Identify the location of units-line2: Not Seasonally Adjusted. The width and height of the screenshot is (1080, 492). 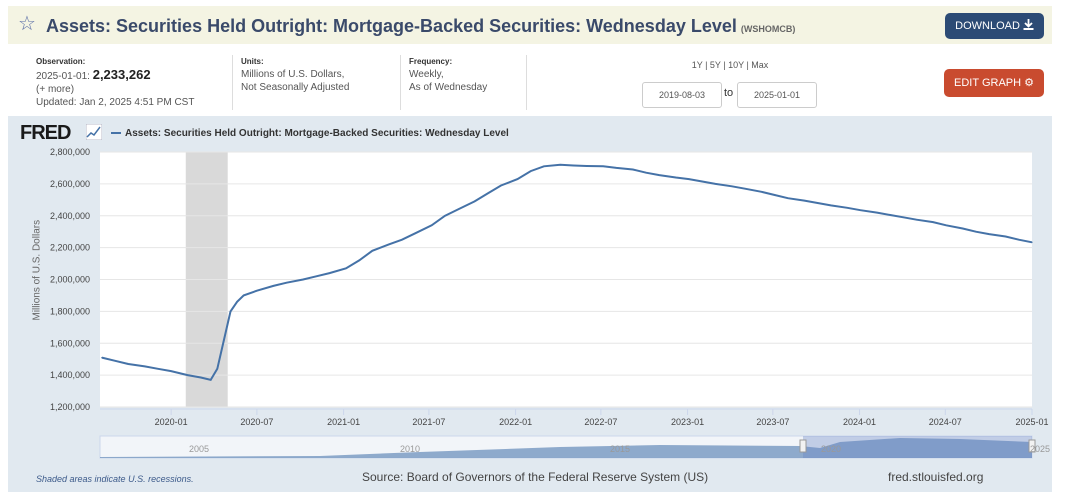
(295, 87).